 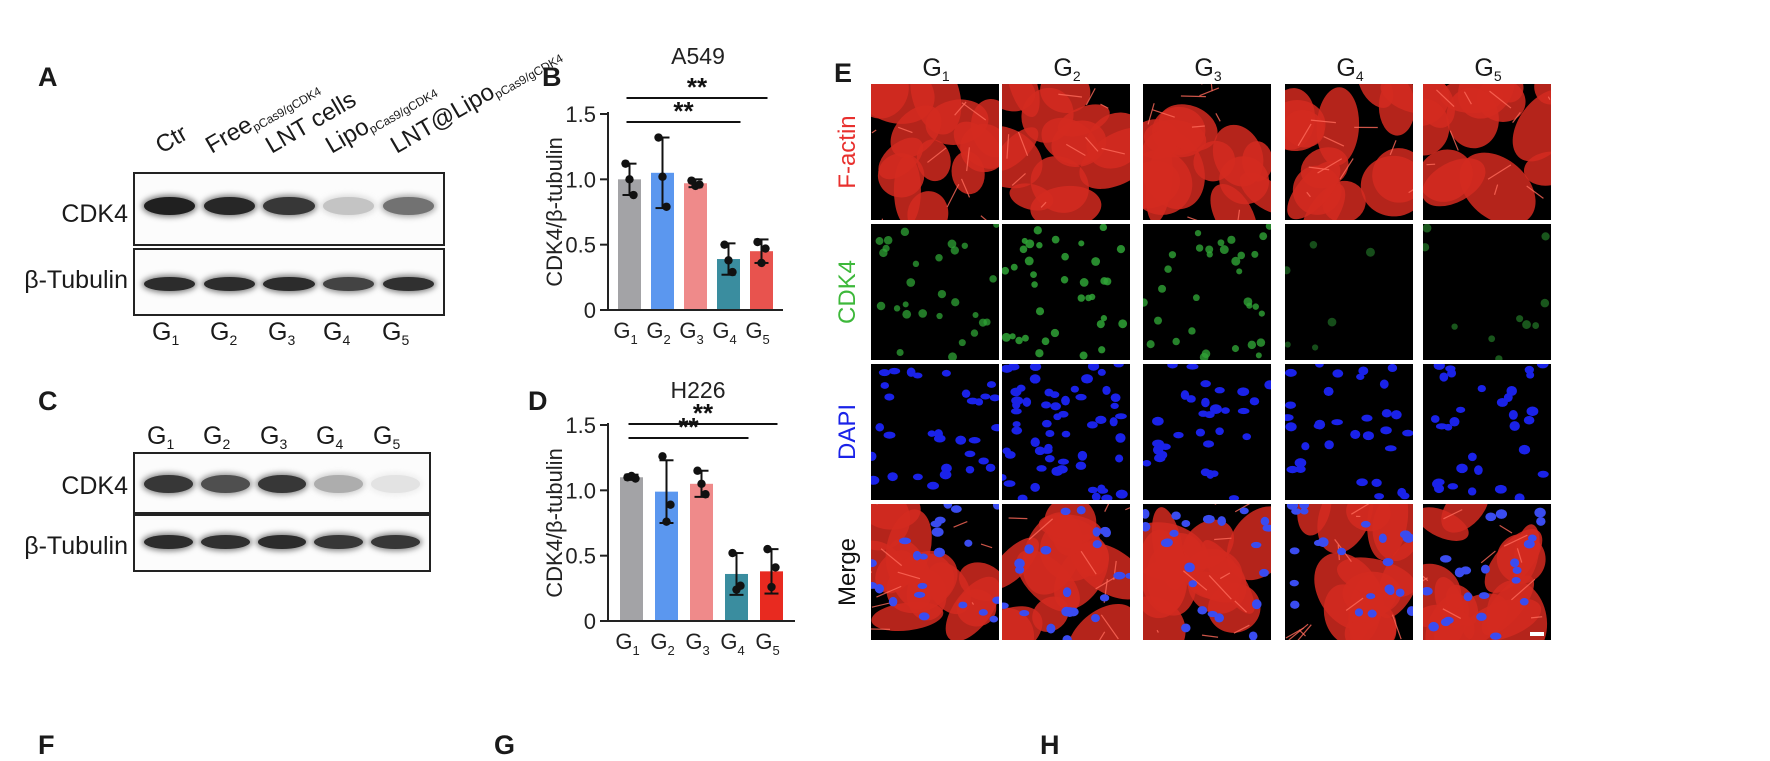 What do you see at coordinates (172, 140) in the screenshot?
I see `lane-label: Ctr` at bounding box center [172, 140].